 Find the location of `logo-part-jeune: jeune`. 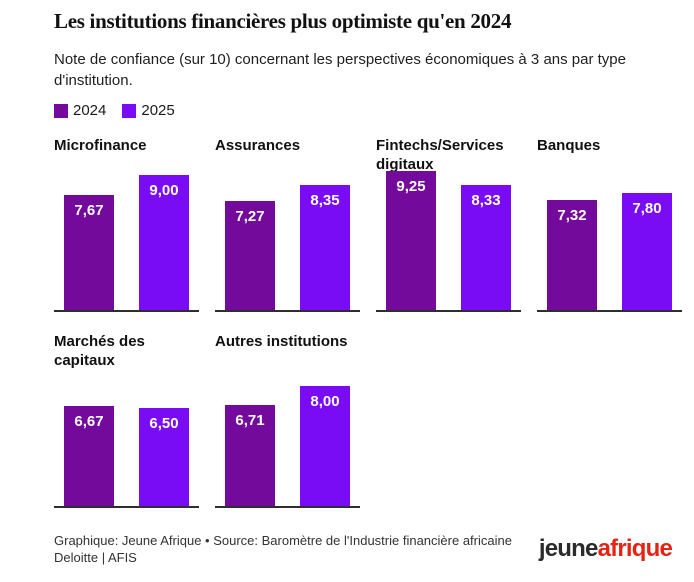

logo-part-jeune: jeune is located at coordinates (568, 548).